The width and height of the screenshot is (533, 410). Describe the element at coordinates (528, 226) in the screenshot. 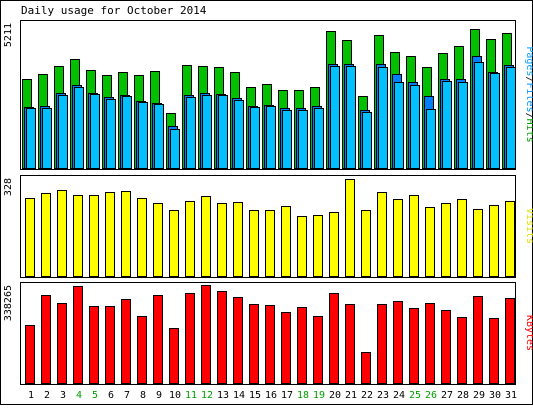

I see `series-axis-label: Visits` at that location.